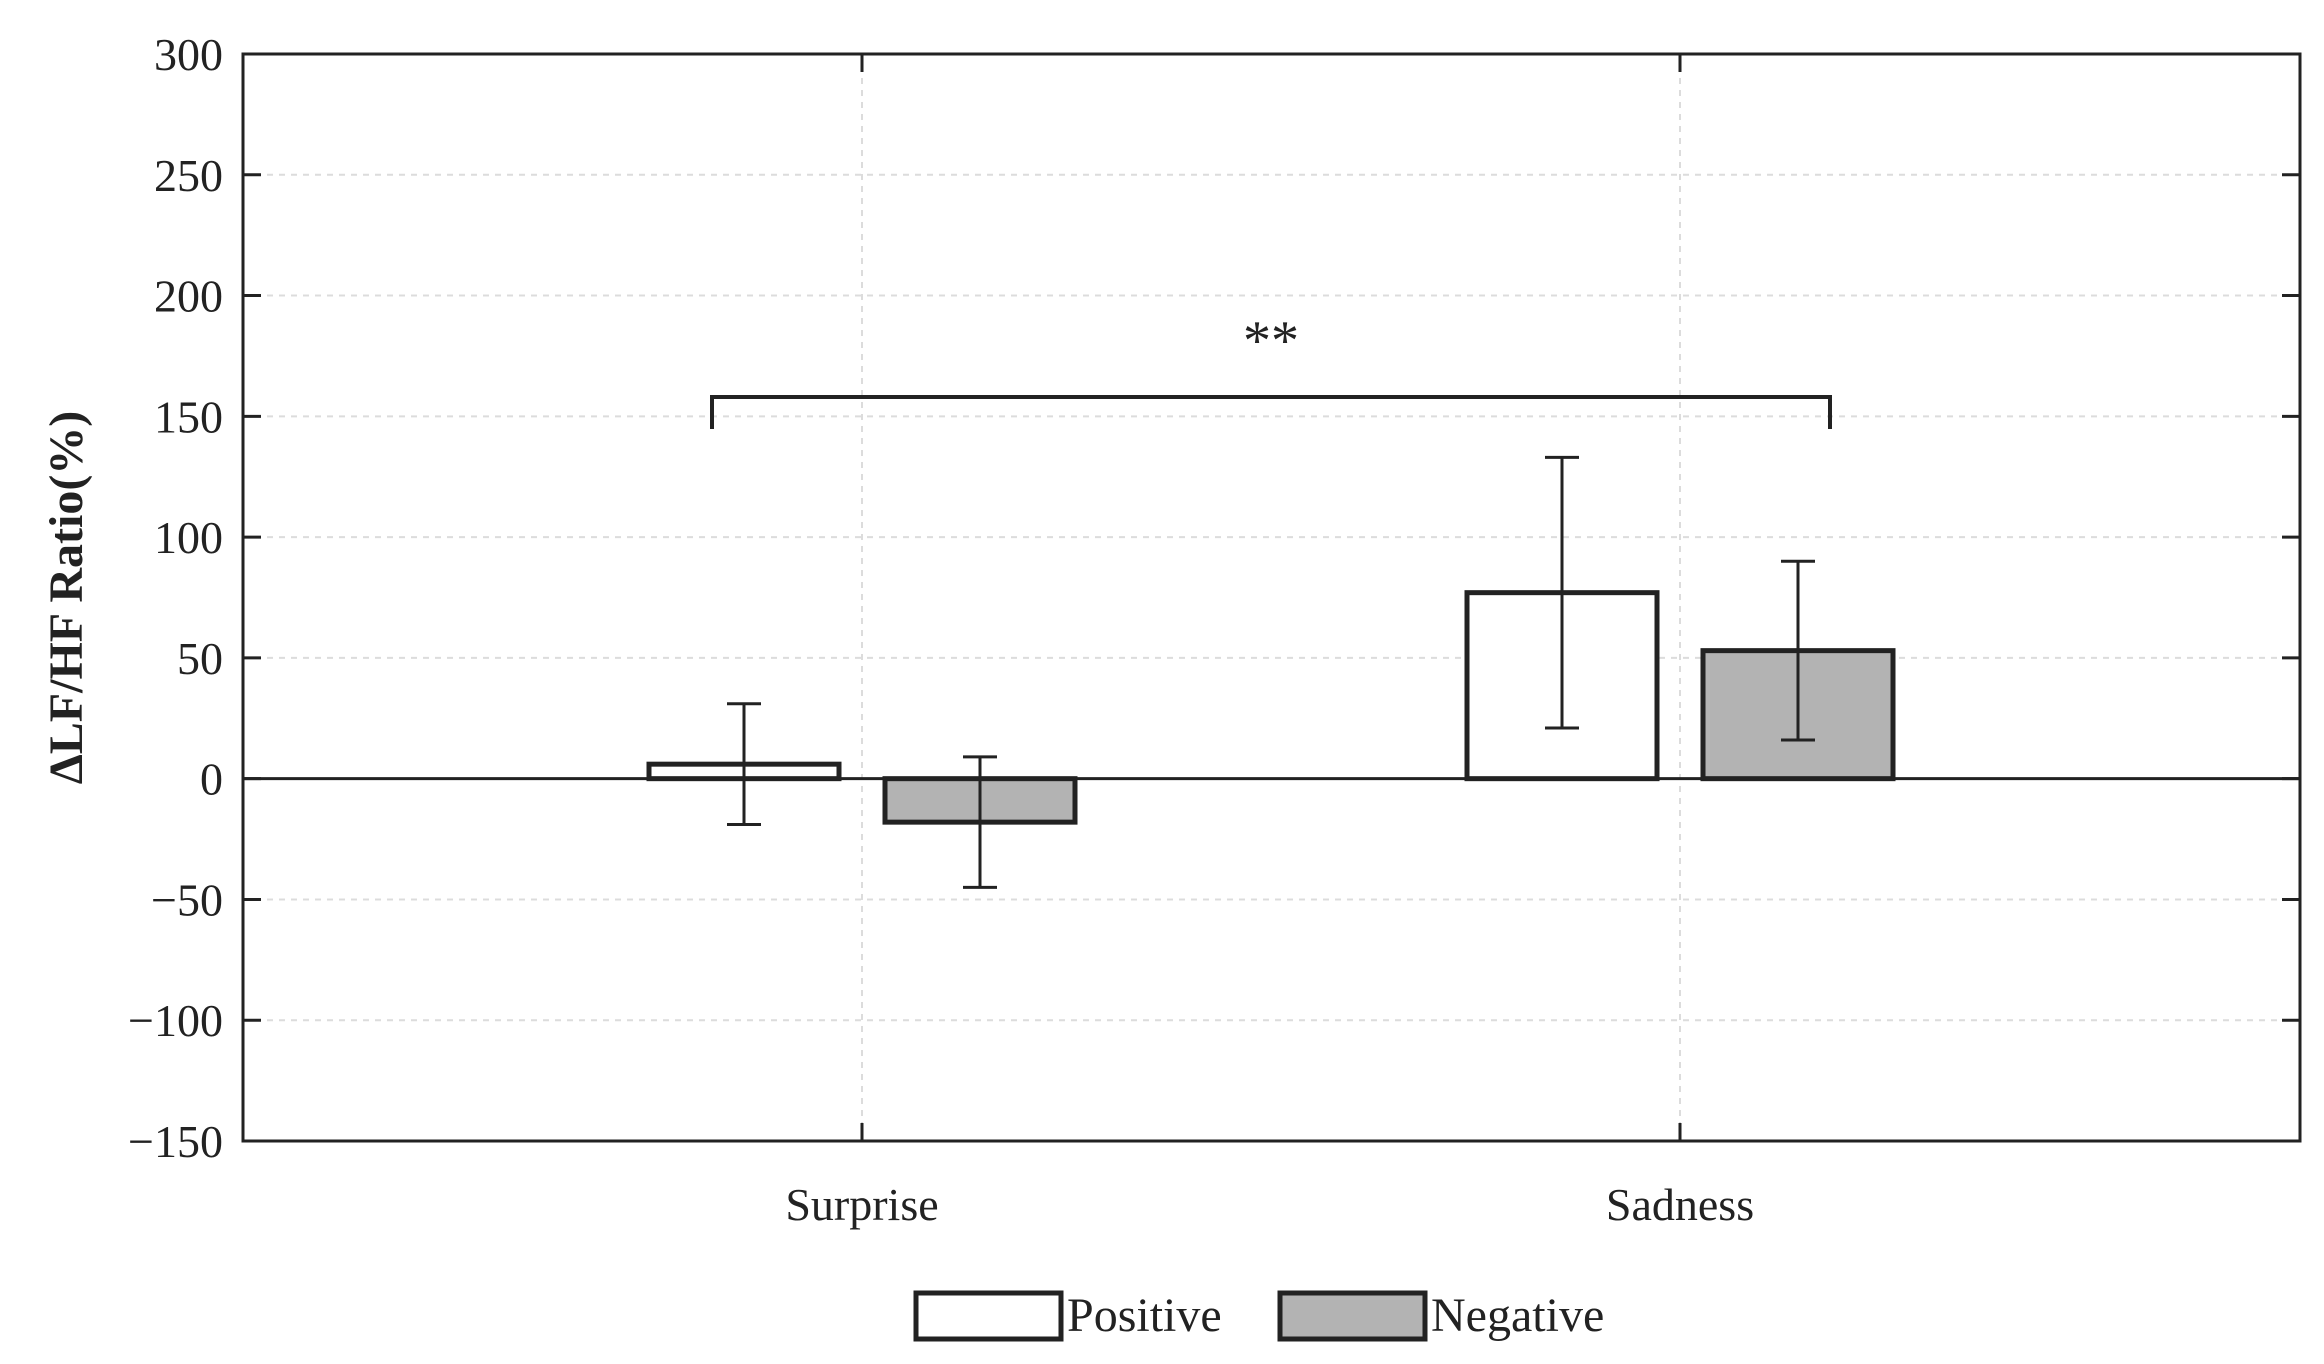 Image resolution: width=2324 pixels, height=1364 pixels. I want to click on y-tick-label-50: 50, so click(200, 658).